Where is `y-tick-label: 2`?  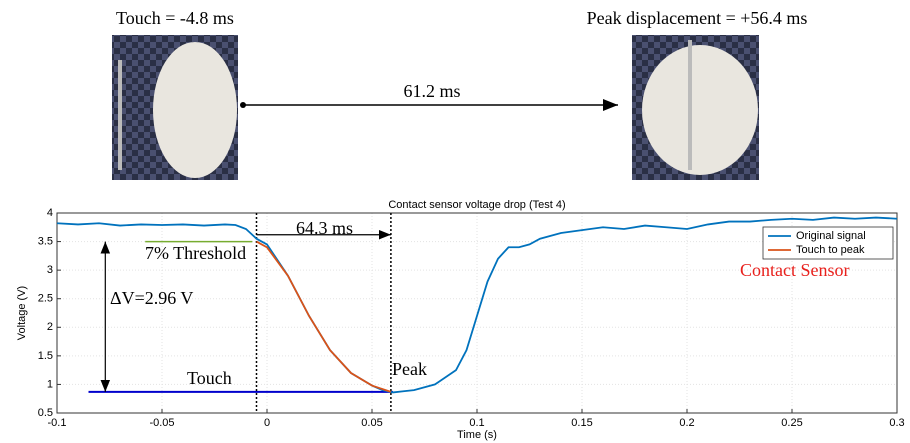 y-tick-label: 2 is located at coordinates (50, 327).